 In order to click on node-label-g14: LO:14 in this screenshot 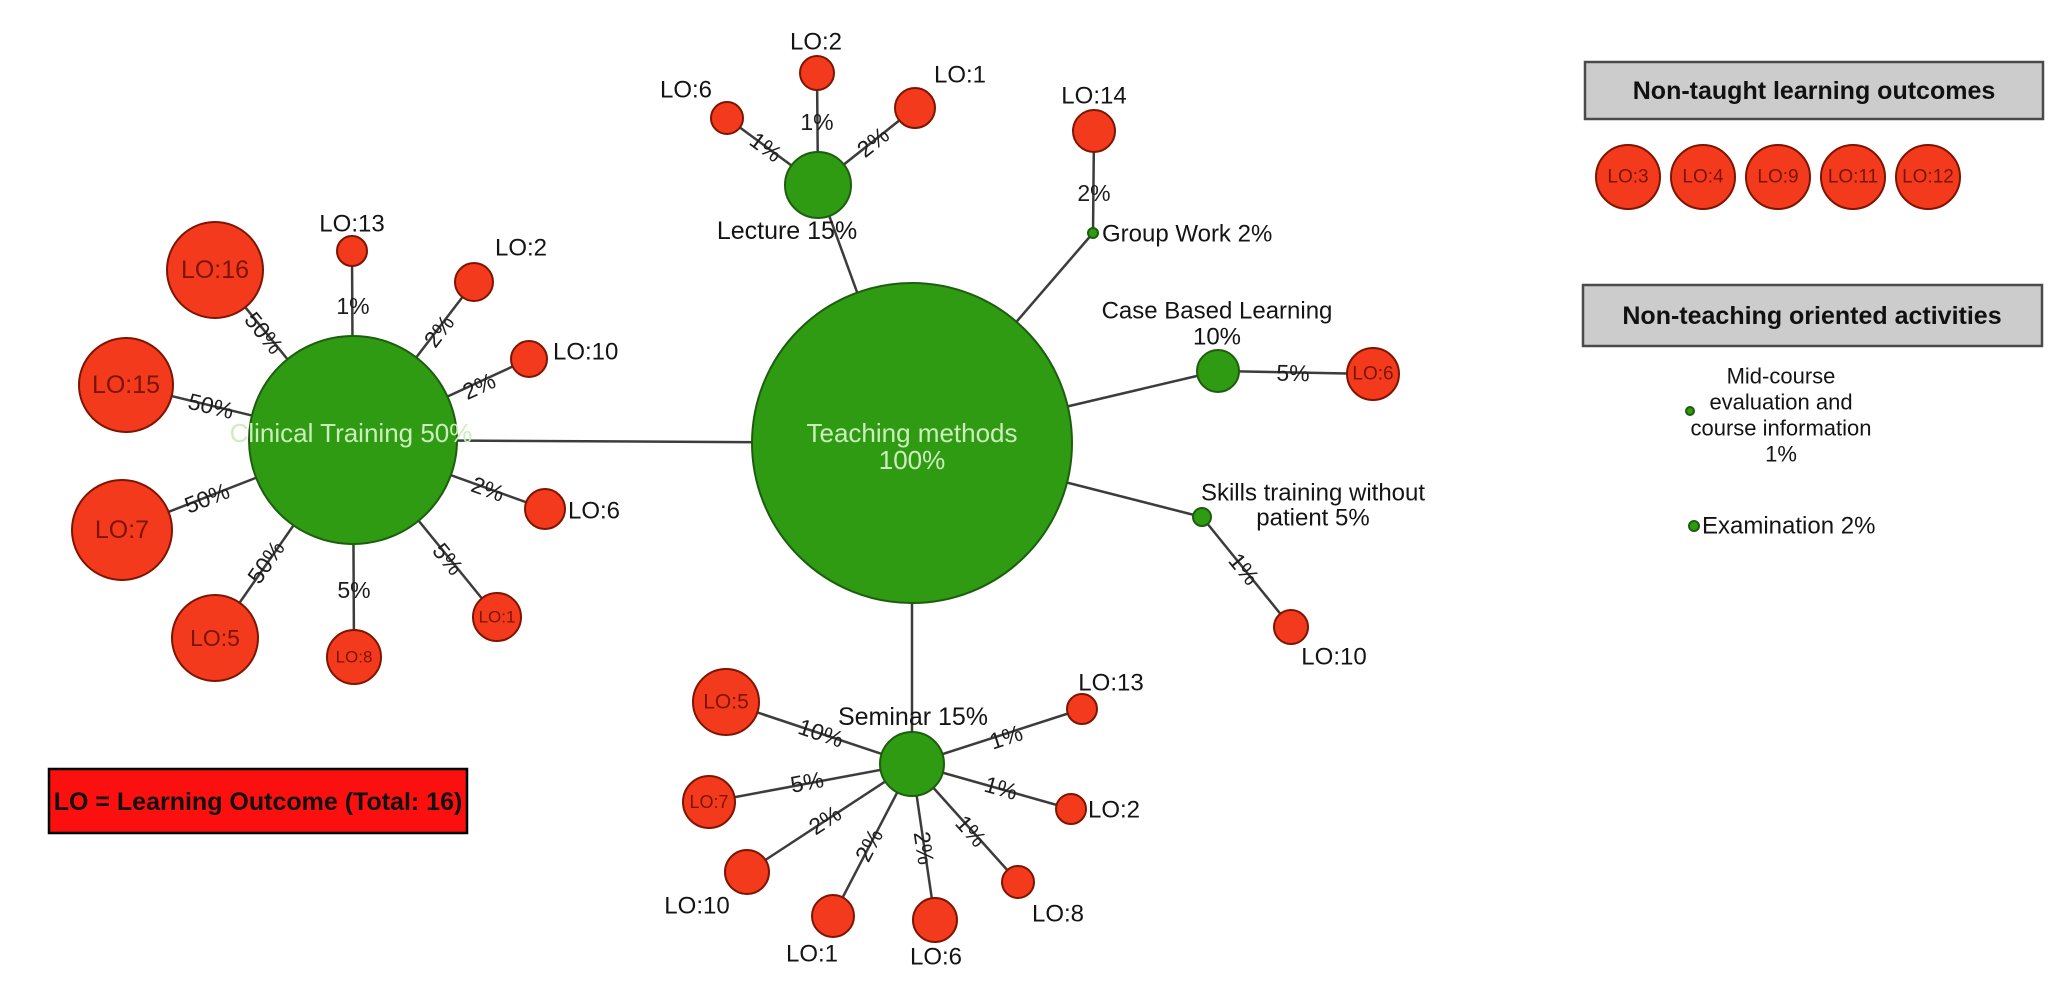, I will do `click(1093, 96)`.